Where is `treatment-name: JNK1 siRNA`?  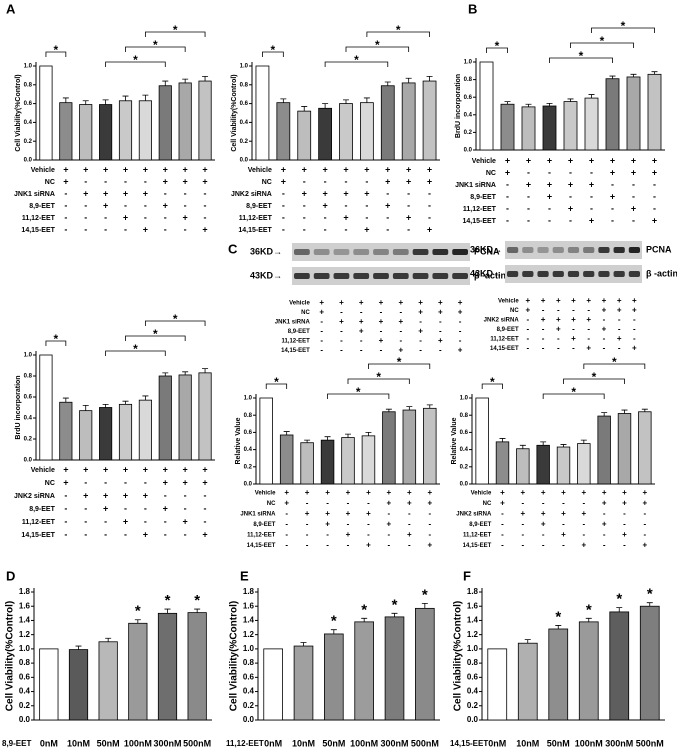 treatment-name: JNK1 siRNA is located at coordinates (475, 185).